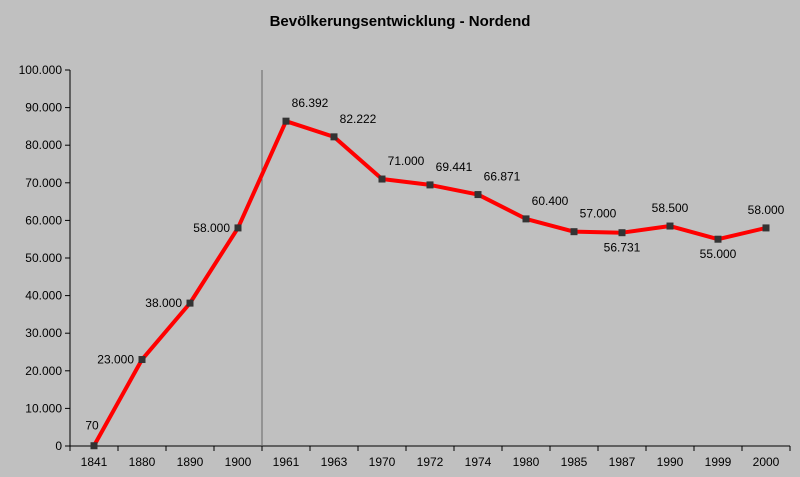 The width and height of the screenshot is (800, 477). I want to click on data-label: 58.500, so click(670, 208).